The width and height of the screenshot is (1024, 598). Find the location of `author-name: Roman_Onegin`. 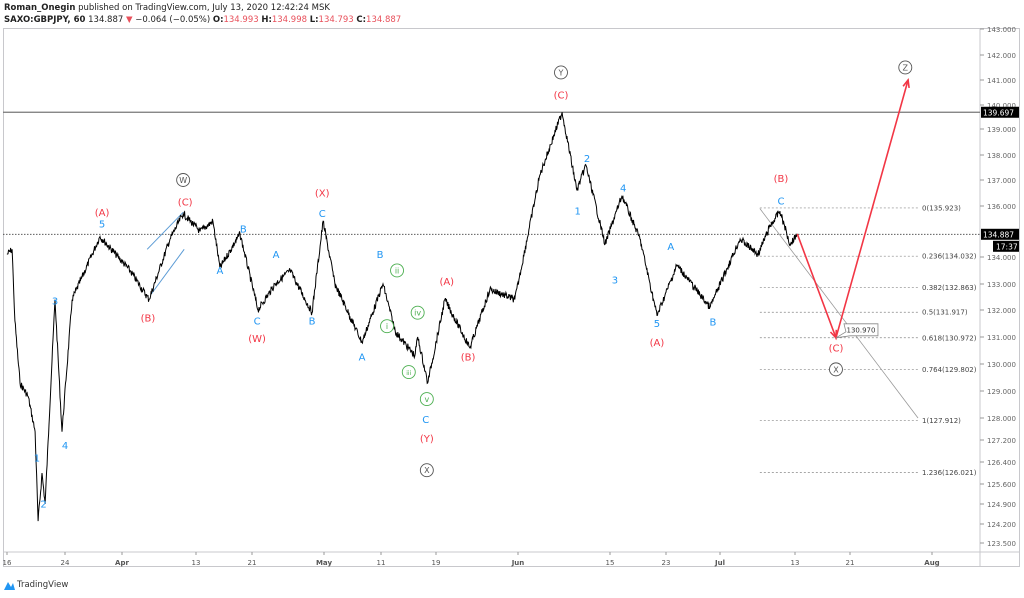

author-name: Roman_Onegin is located at coordinates (40, 8).